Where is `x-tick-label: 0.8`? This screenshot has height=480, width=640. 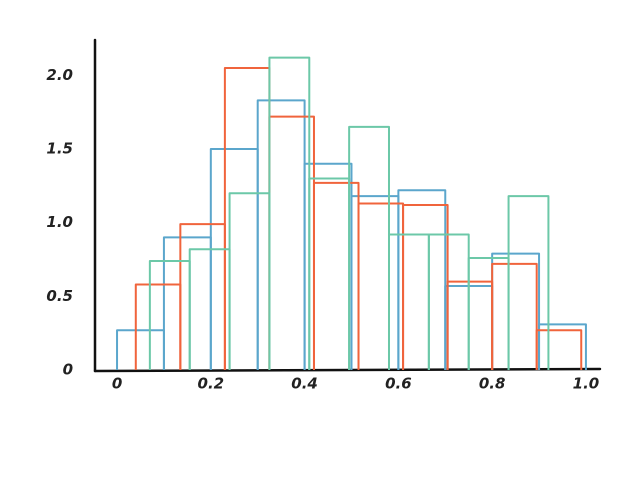
x-tick-label: 0.8 is located at coordinates (492, 384).